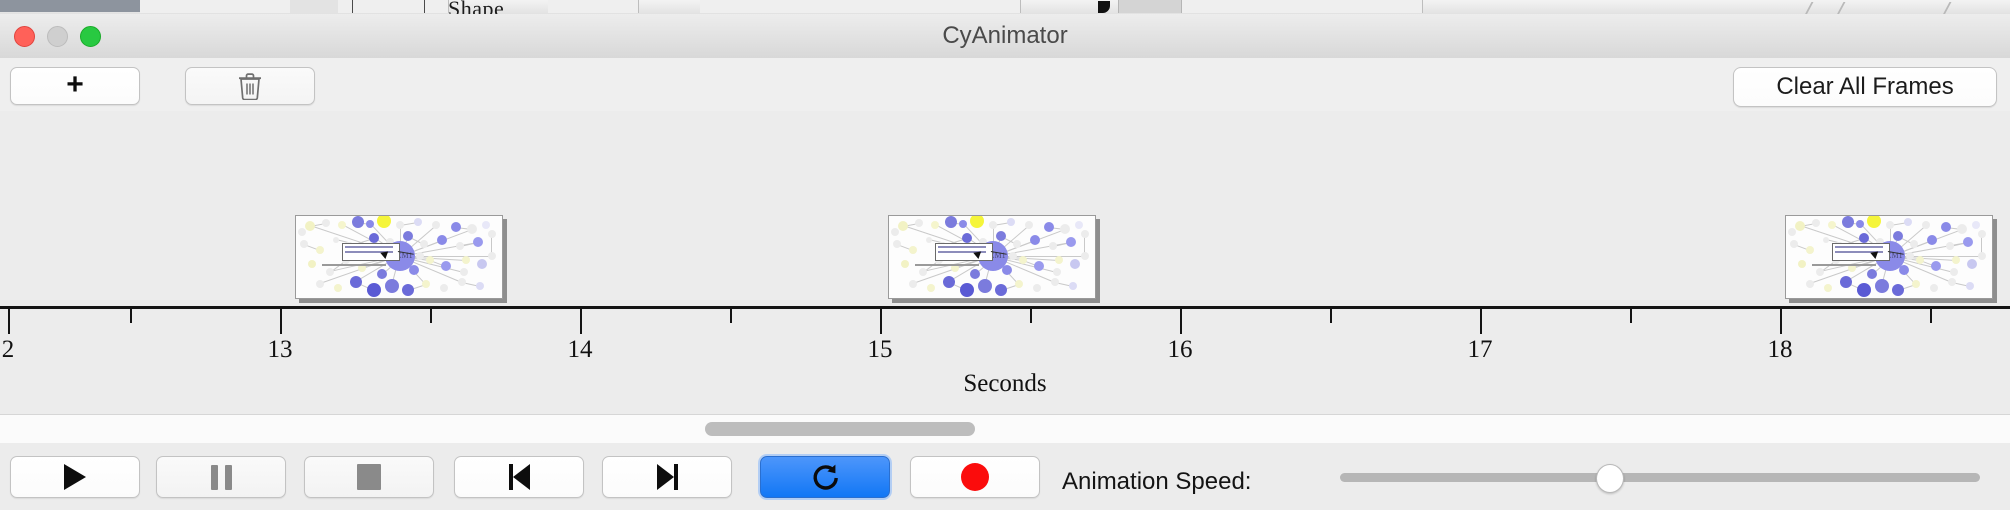 The image size is (2010, 510). What do you see at coordinates (1005, 307) in the screenshot?
I see `axis-line` at bounding box center [1005, 307].